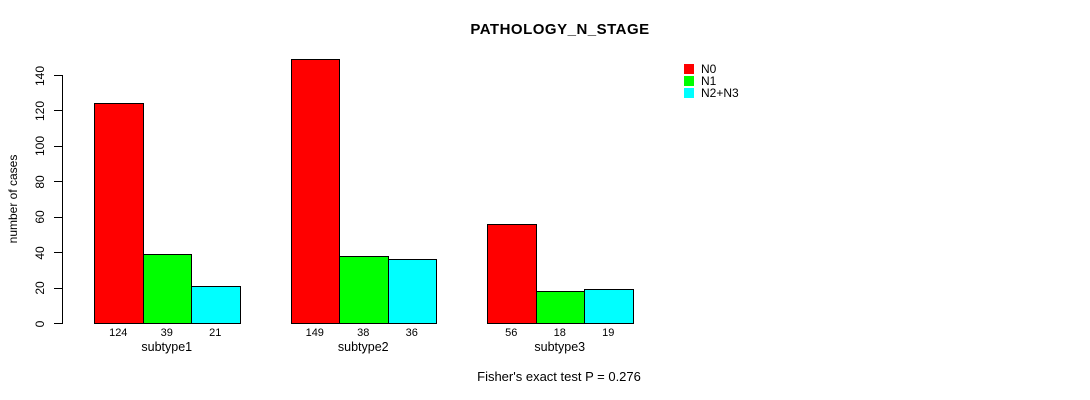 The image size is (1090, 400). Describe the element at coordinates (559, 333) in the screenshot. I see `bar-value-label: 18` at that location.